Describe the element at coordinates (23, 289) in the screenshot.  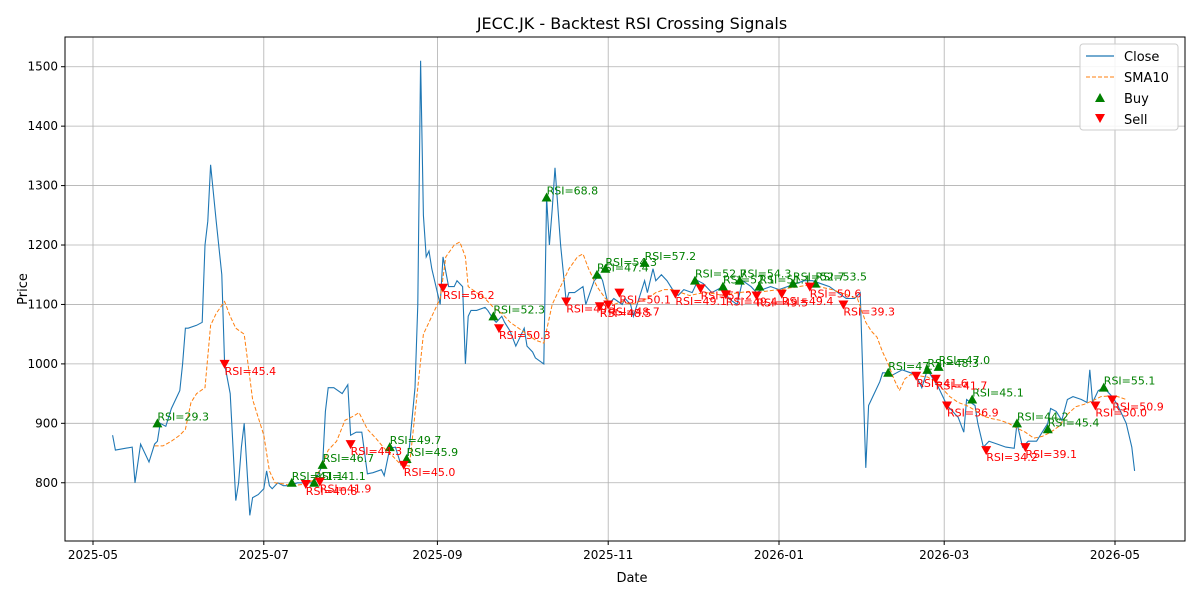
I see `y-axis-label: Price` at that location.